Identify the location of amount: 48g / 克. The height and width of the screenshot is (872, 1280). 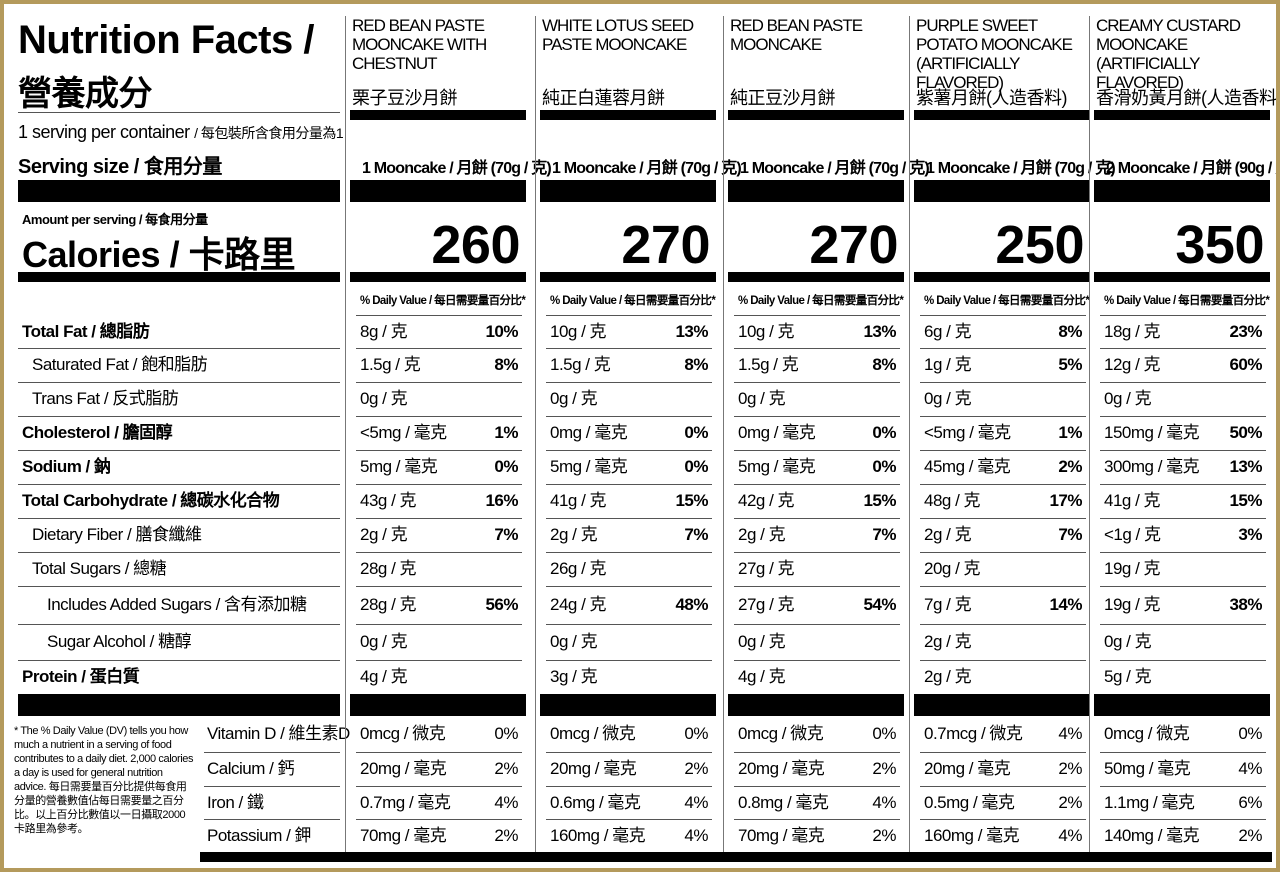
(952, 500).